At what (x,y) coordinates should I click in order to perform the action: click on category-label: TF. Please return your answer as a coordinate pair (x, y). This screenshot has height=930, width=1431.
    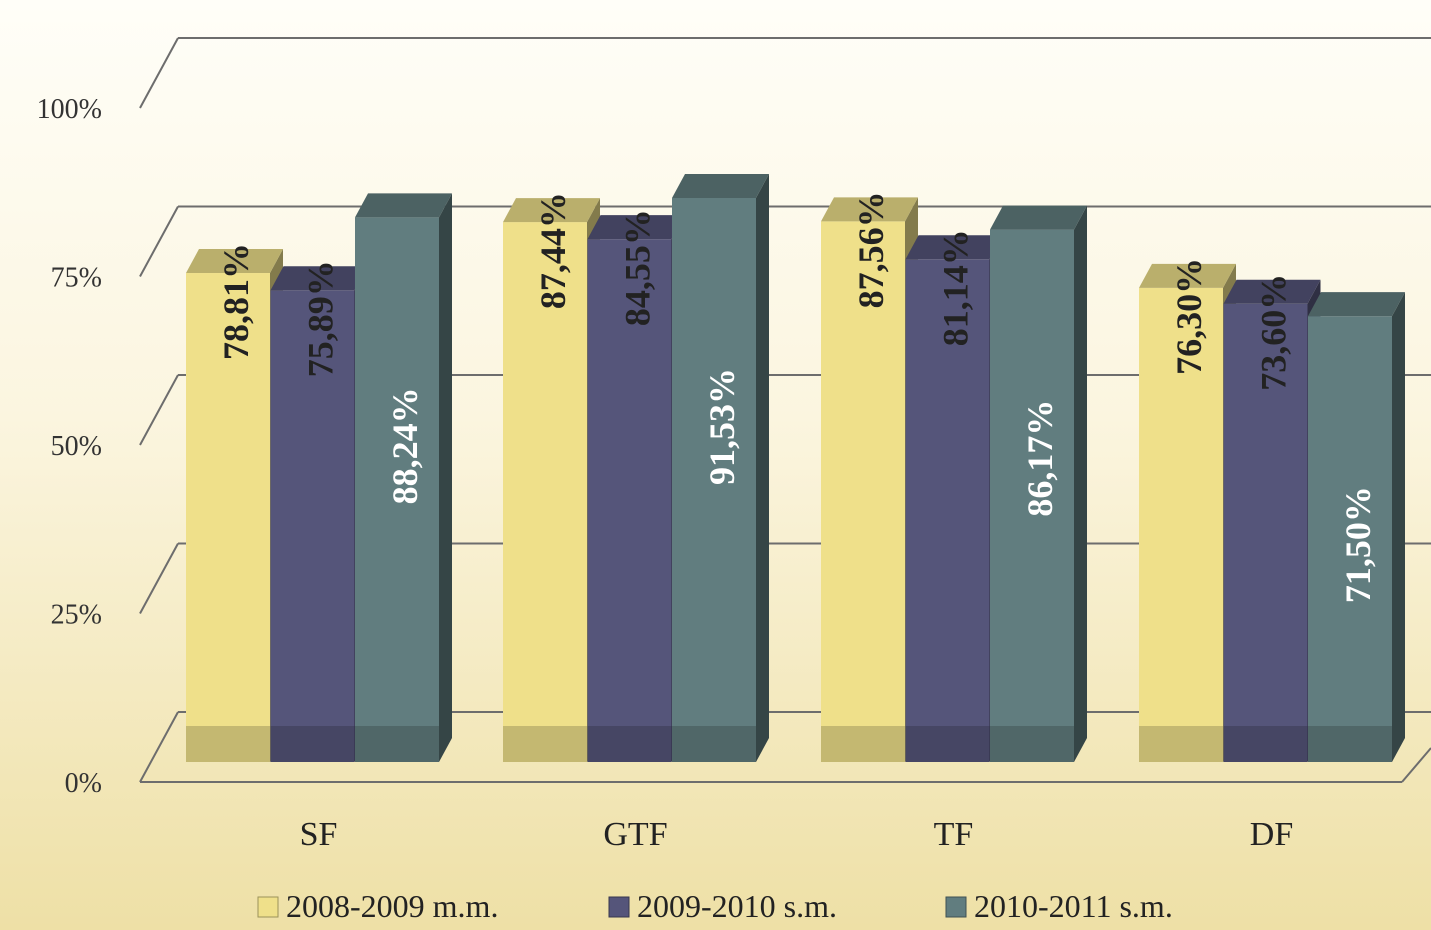
    Looking at the image, I should click on (954, 834).